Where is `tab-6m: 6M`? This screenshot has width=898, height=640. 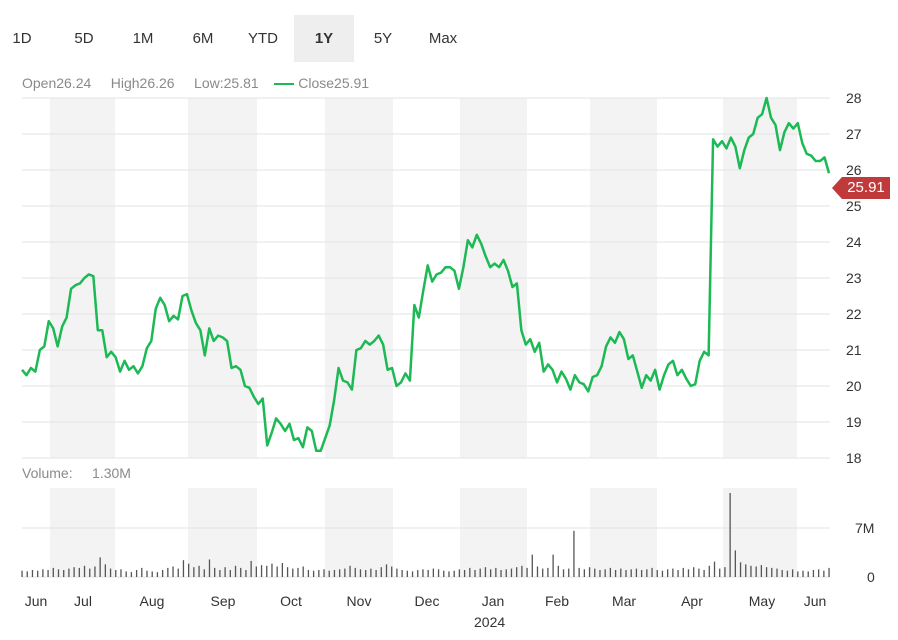
tab-6m: 6M is located at coordinates (203, 38).